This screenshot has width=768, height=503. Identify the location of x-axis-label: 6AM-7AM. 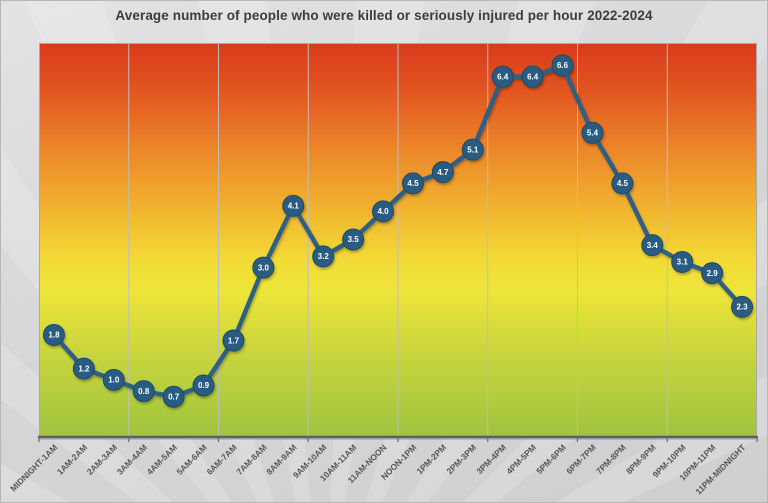
(221, 459).